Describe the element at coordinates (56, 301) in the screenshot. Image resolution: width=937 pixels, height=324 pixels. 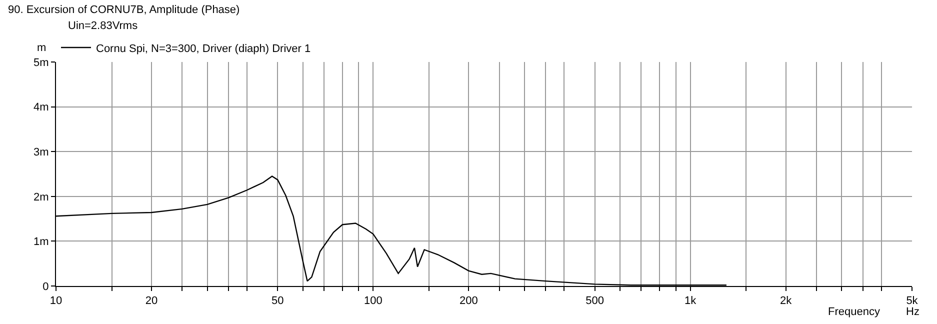
I see `x-tick-label: 10` at that location.